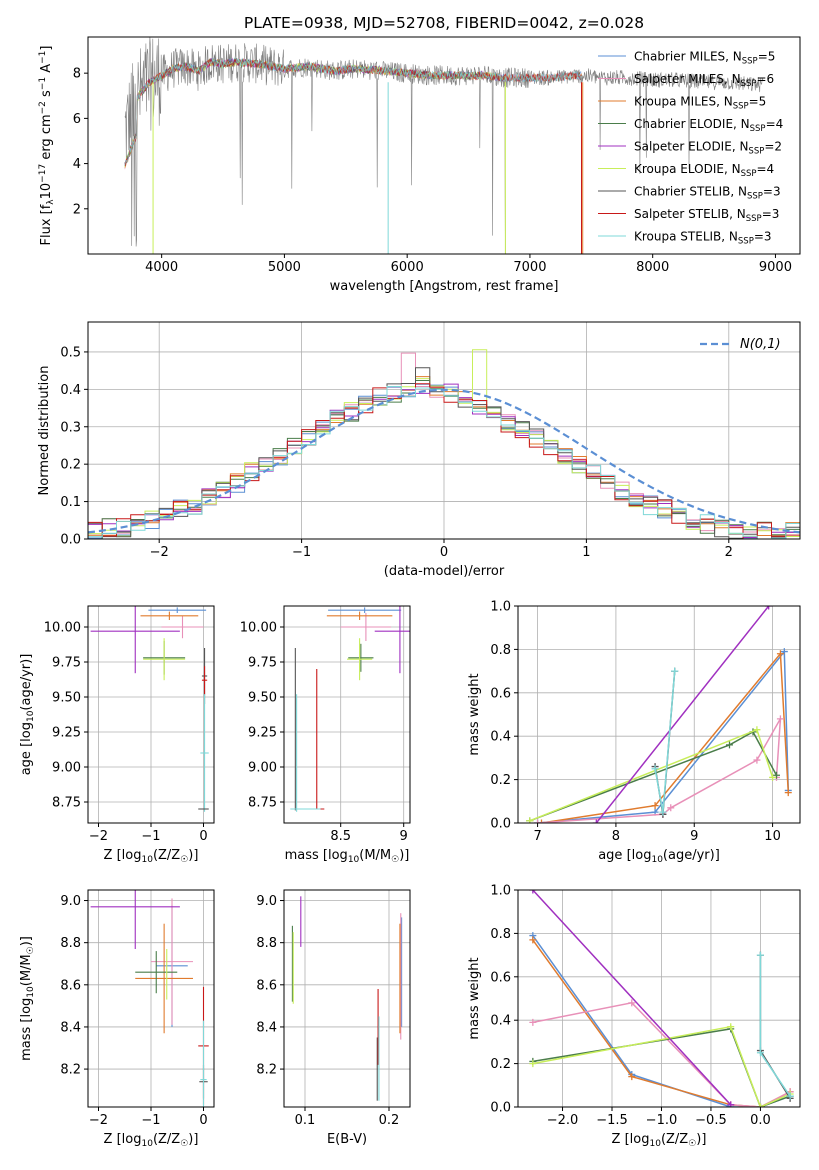 This screenshot has width=819, height=1170. Describe the element at coordinates (775, 267) in the screenshot. I see `x-tick-label: 9000` at that location.